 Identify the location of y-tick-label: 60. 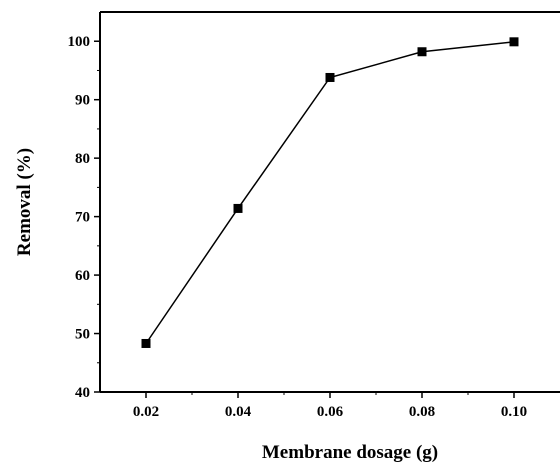
(82, 276).